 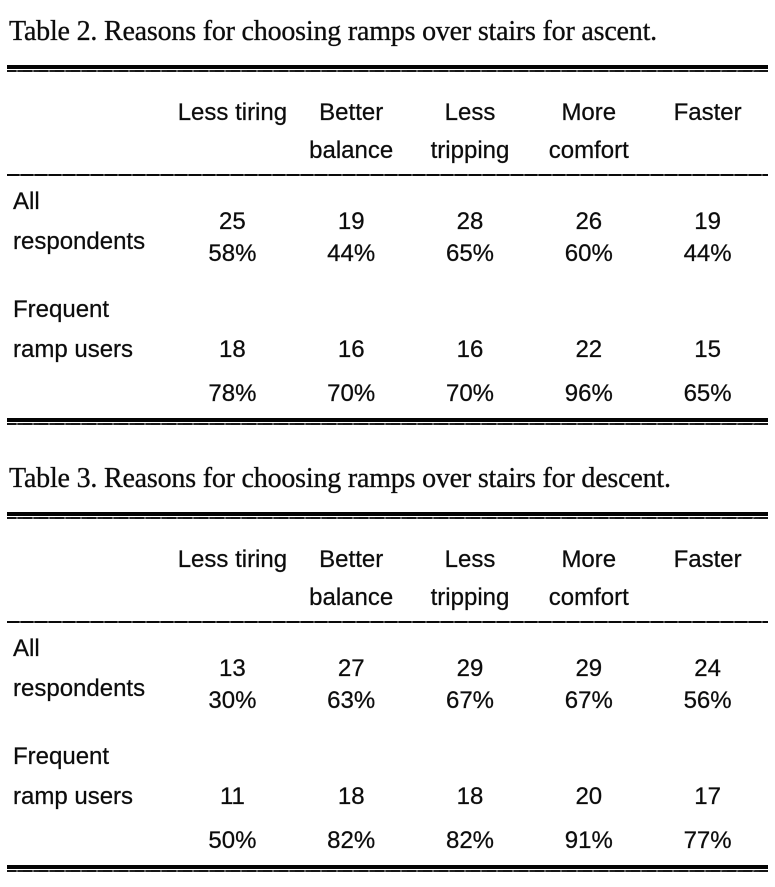 What do you see at coordinates (707, 668) in the screenshot?
I see `count-cell: 24` at bounding box center [707, 668].